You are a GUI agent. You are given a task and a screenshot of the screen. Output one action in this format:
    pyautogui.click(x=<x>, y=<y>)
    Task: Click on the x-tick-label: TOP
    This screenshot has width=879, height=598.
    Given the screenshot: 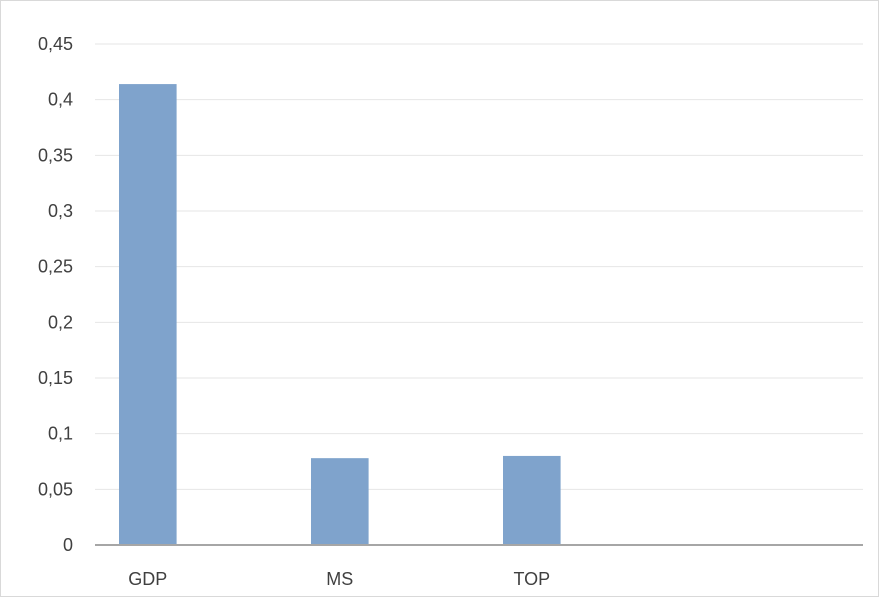 What is the action you would take?
    pyautogui.click(x=531, y=579)
    